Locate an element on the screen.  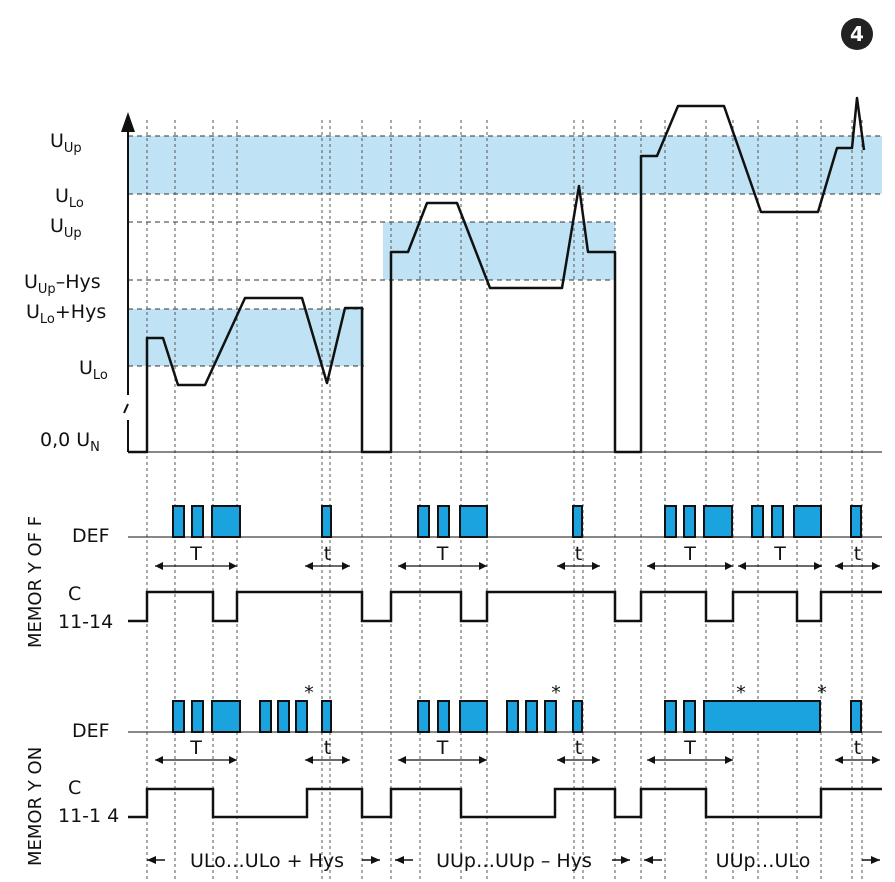
relay-label-on: 11-1 4 is located at coordinates (88, 816).